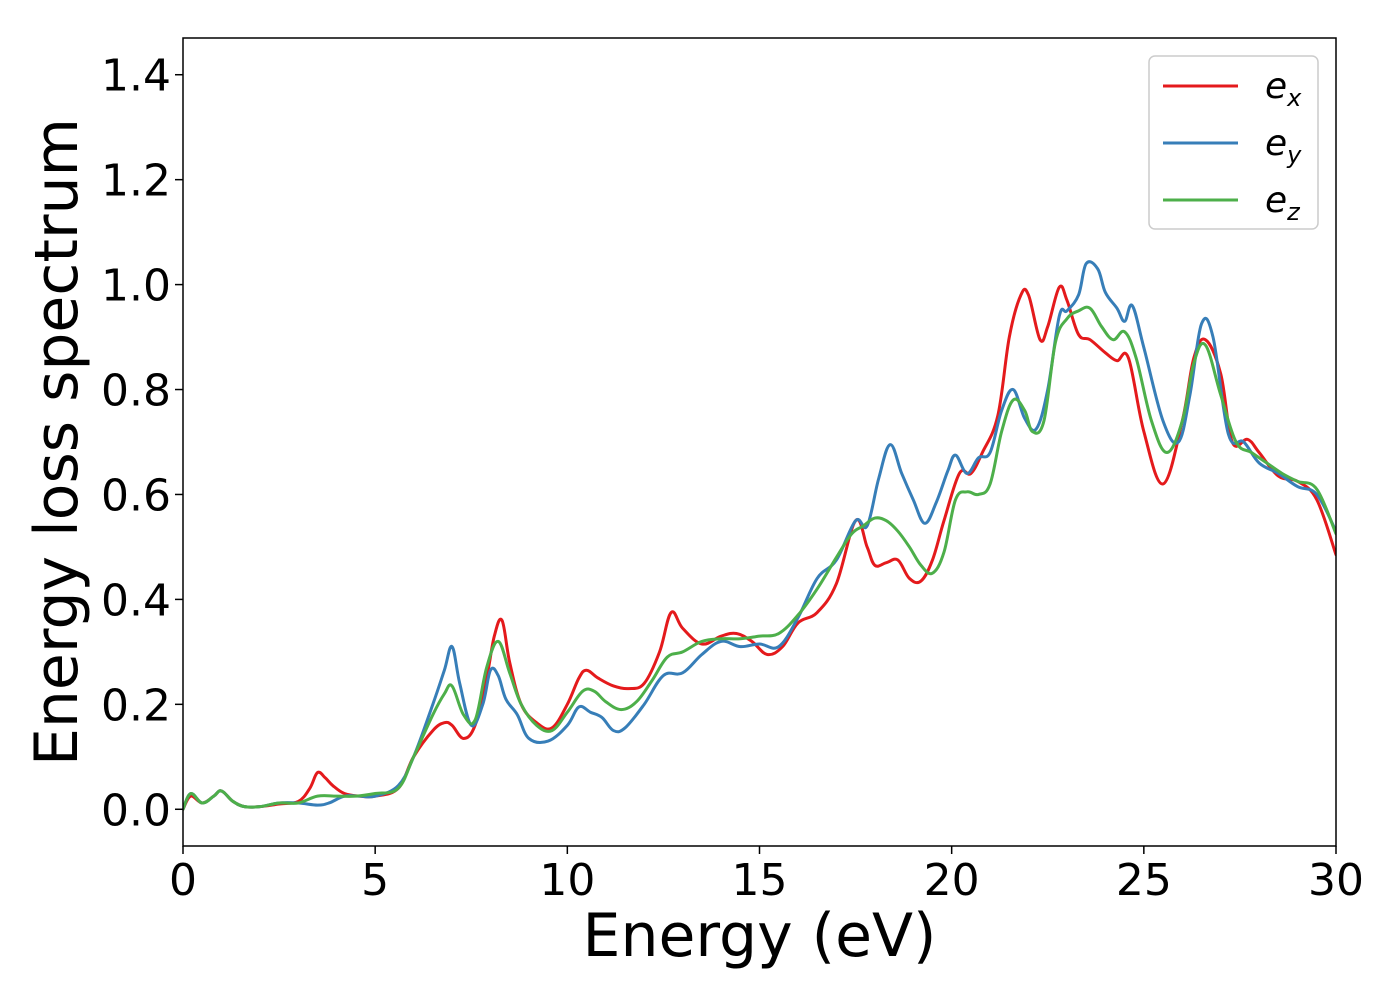  What do you see at coordinates (567, 880) in the screenshot?
I see `x-tick-label: 10` at bounding box center [567, 880].